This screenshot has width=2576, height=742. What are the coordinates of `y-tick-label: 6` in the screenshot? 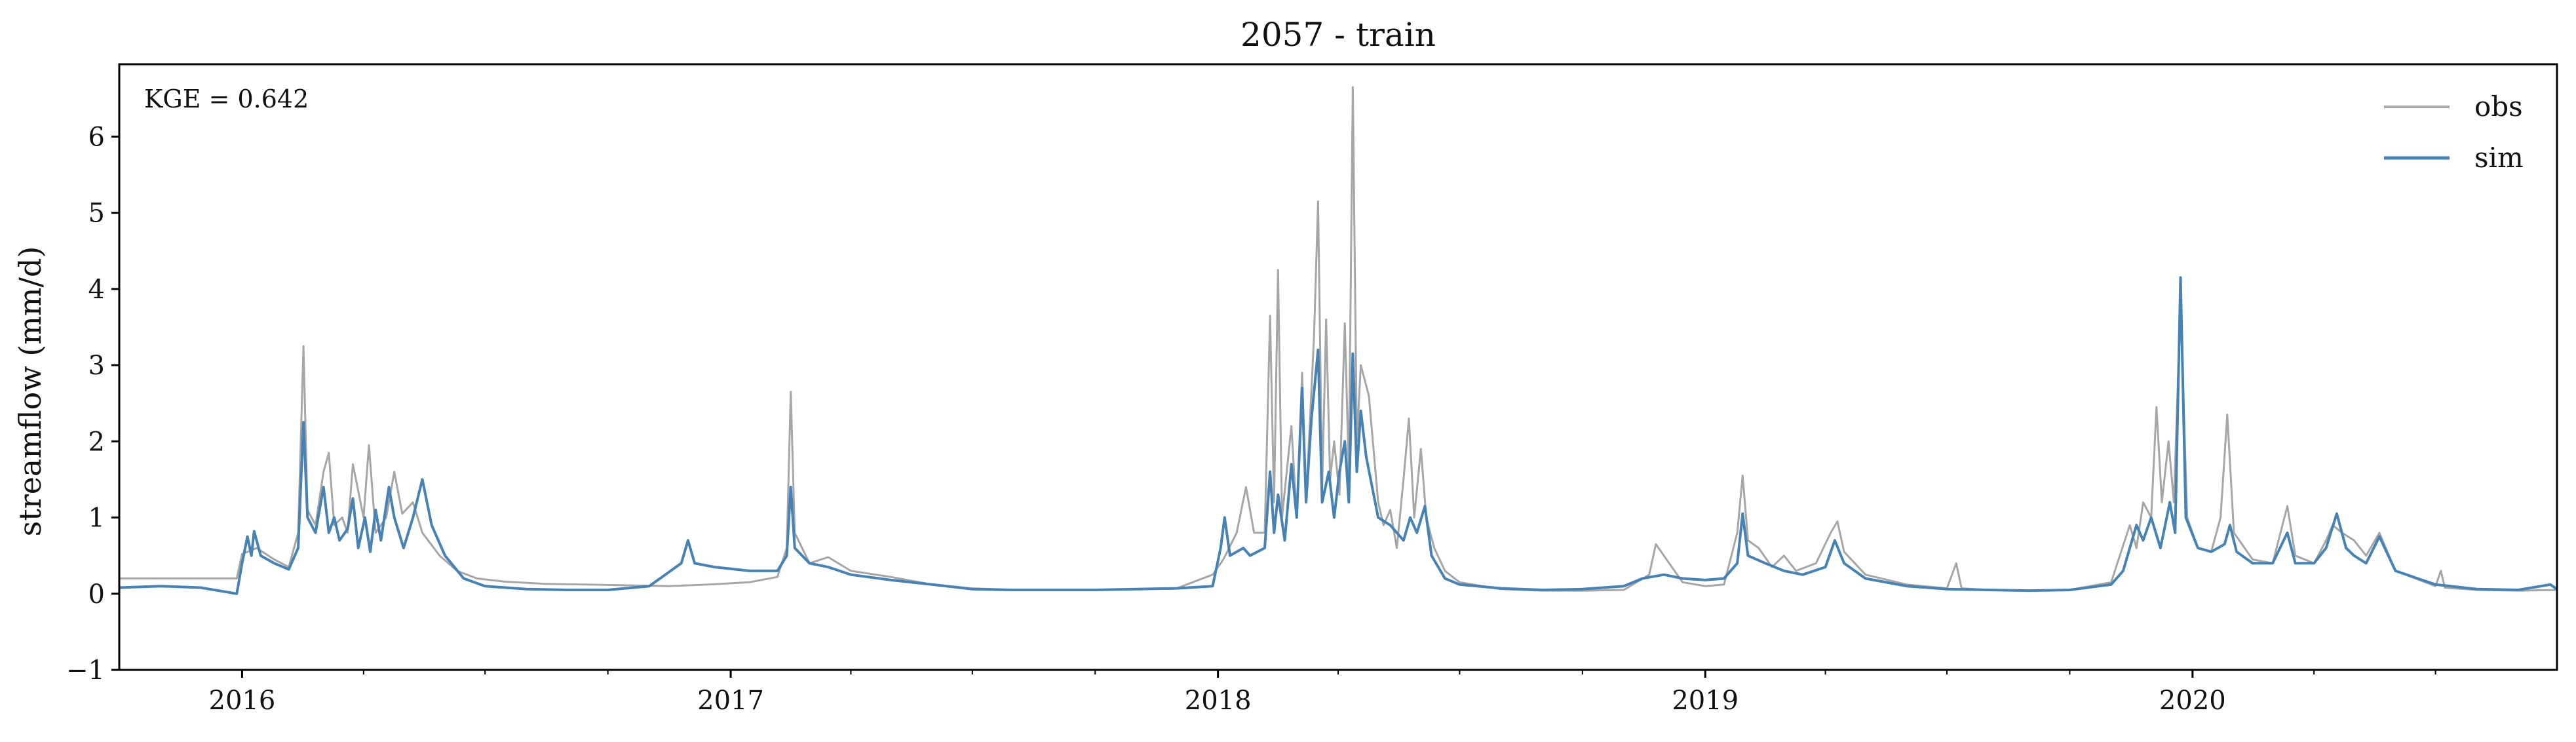 It's located at (96, 137).